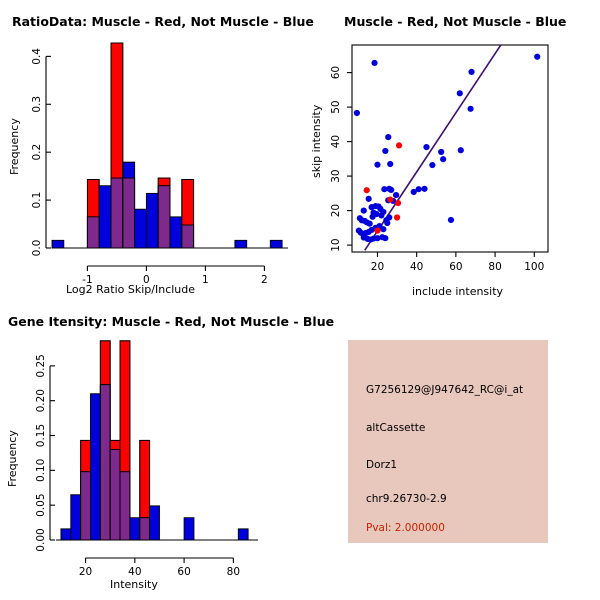 The image size is (600, 600). What do you see at coordinates (458, 291) in the screenshot?
I see `scatter-x-axis-label: include intensity` at bounding box center [458, 291].